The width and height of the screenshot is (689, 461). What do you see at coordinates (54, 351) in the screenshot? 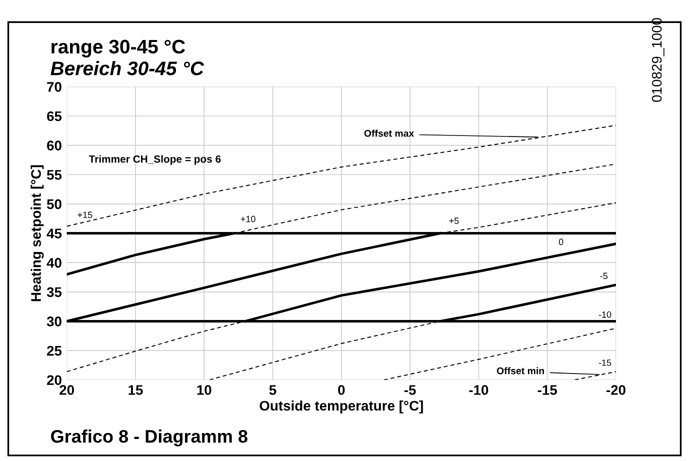
I see `y-tick-label: 25` at bounding box center [54, 351].